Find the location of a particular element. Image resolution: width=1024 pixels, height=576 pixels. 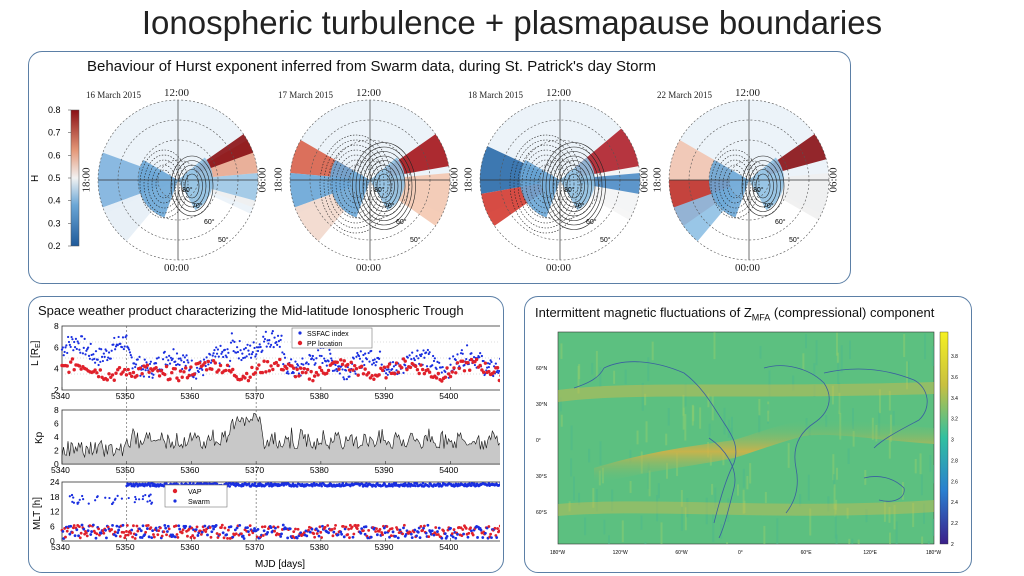

map-lat-tick: 60°S is located at coordinates (542, 513).